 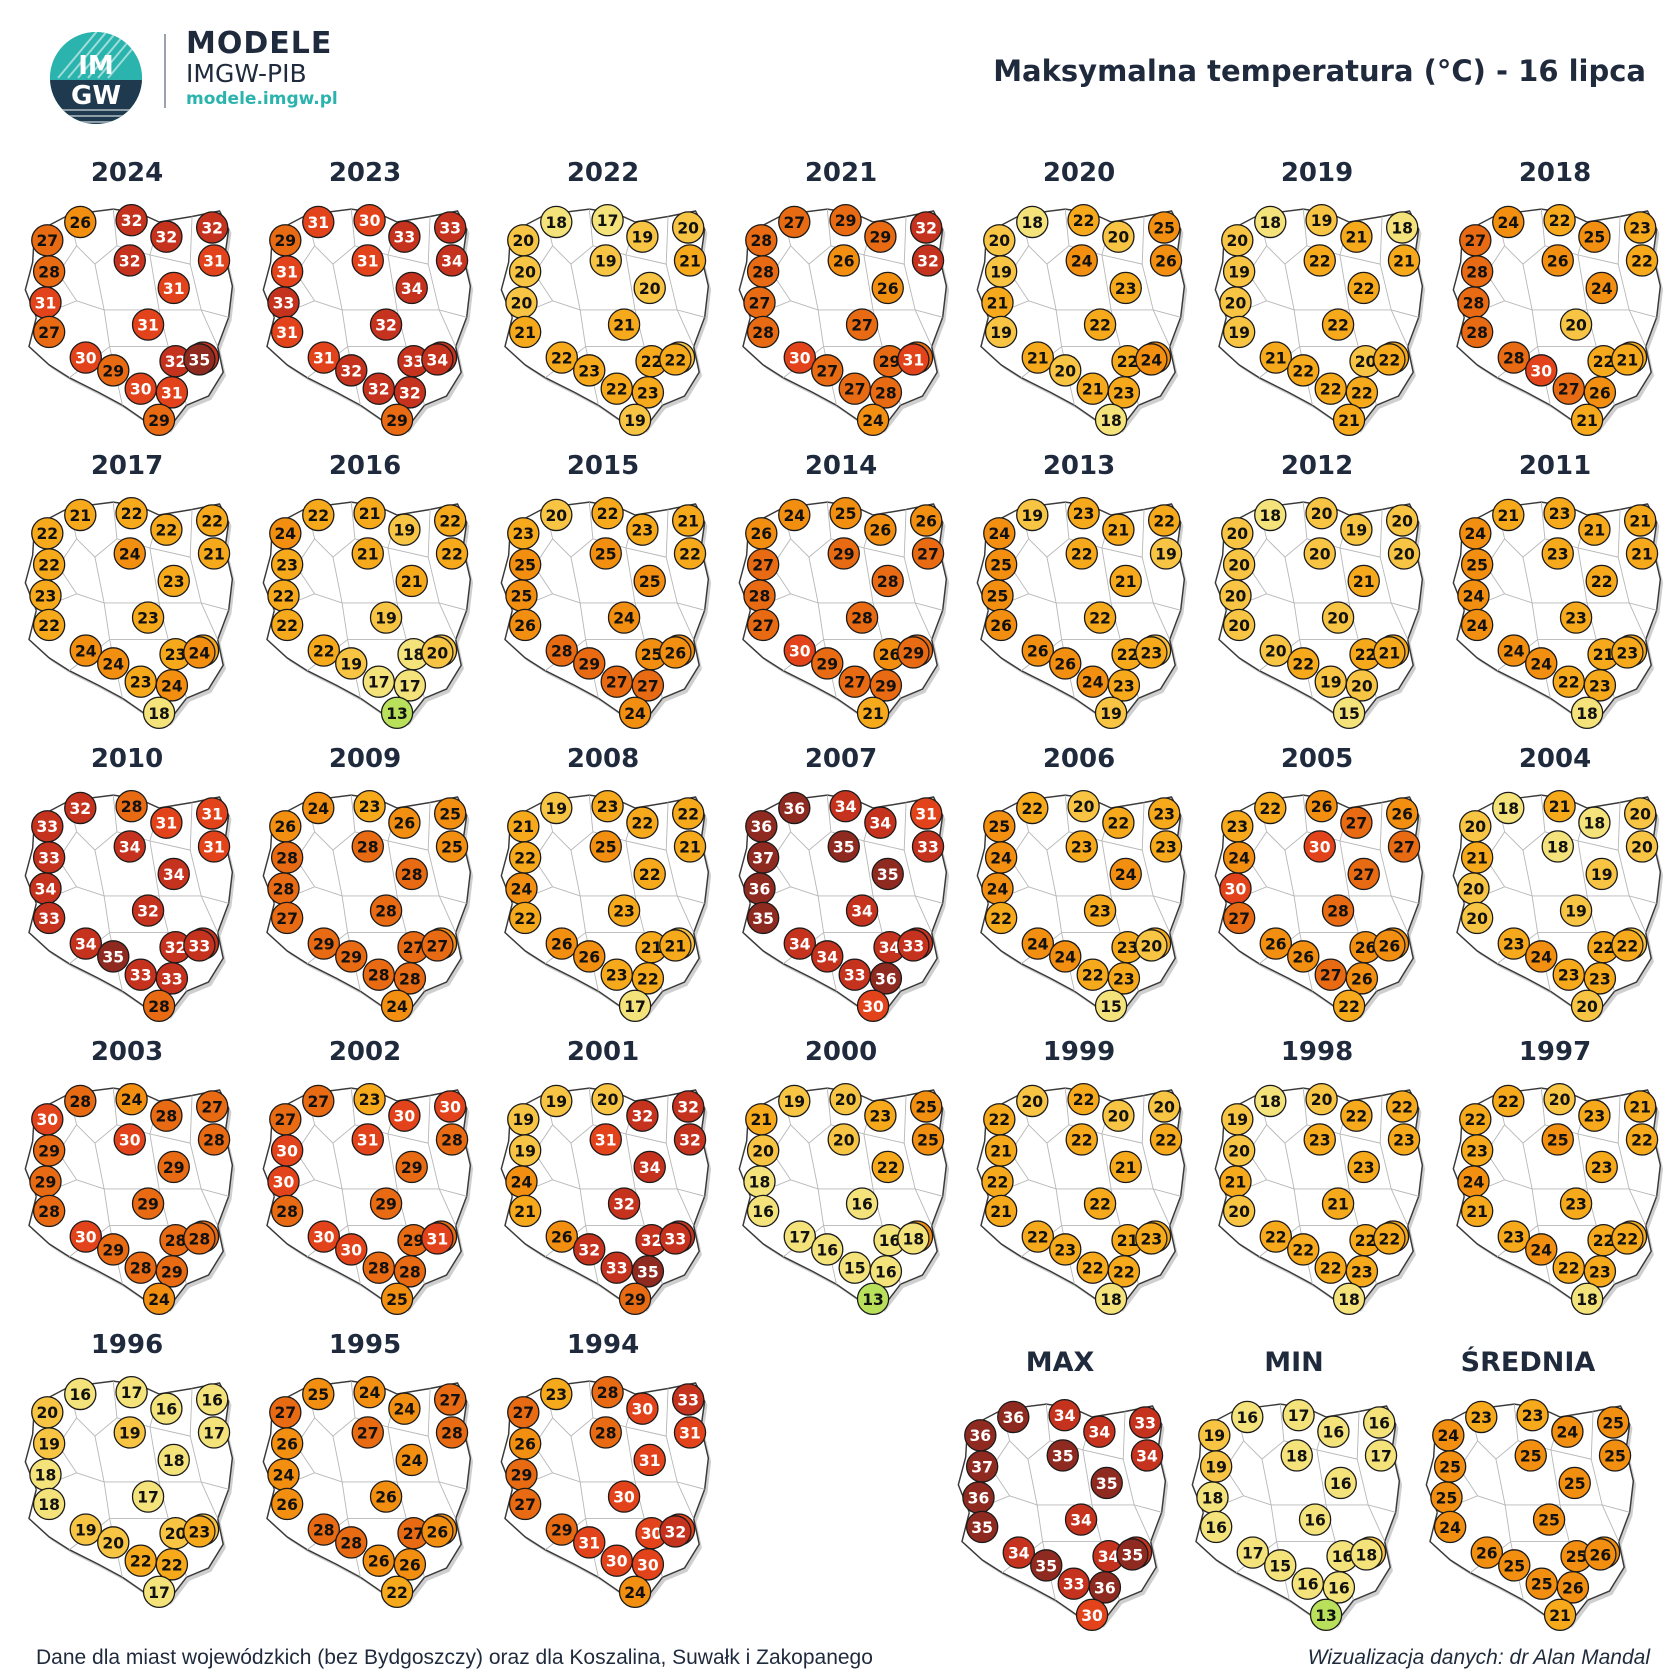 What do you see at coordinates (1125, 288) in the screenshot?
I see `city-marker: 23` at bounding box center [1125, 288].